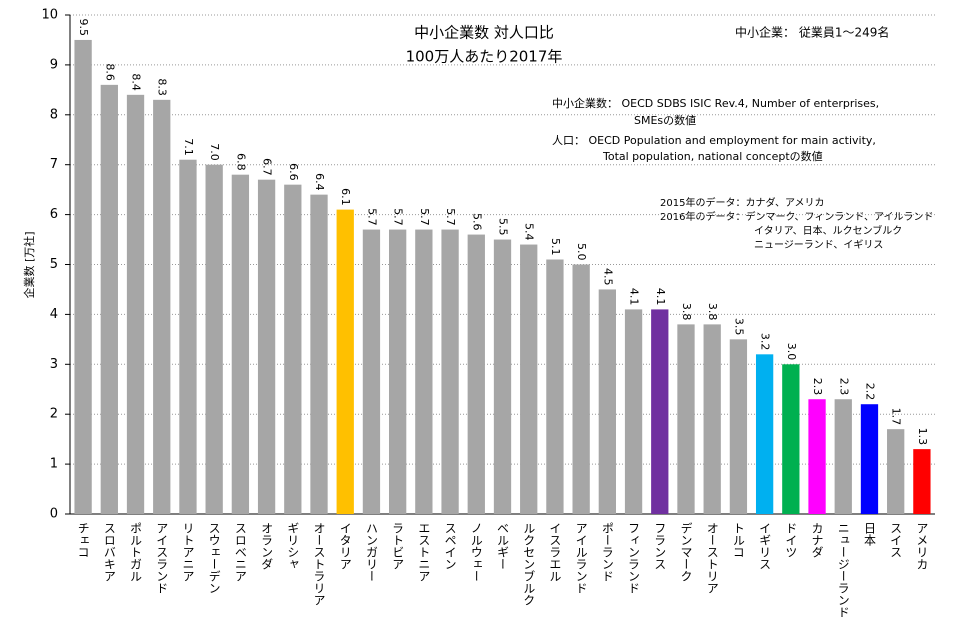  What do you see at coordinates (188, 552) in the screenshot?
I see `x-tick-label: リトアニア` at bounding box center [188, 552].